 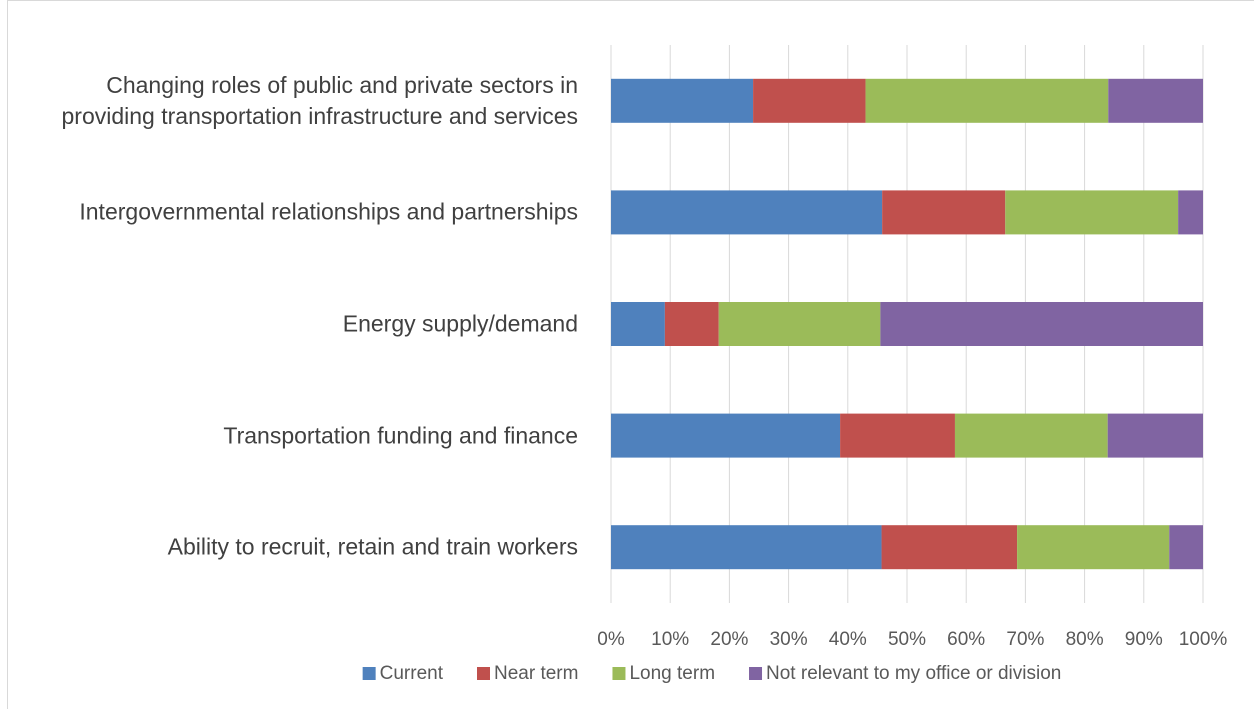 I want to click on x-tick-label: 40%, so click(x=848, y=639).